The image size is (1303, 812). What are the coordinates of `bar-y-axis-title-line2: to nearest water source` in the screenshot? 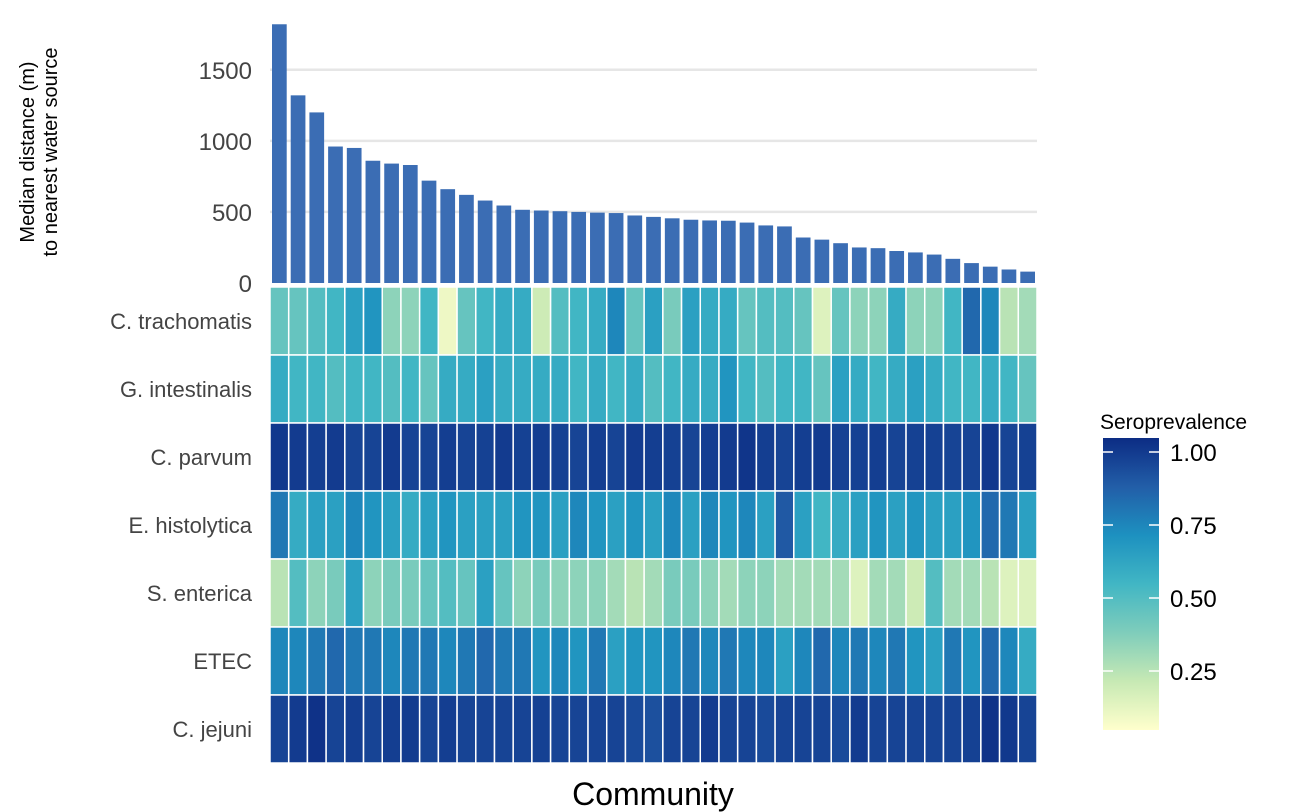 It's located at (51, 152).